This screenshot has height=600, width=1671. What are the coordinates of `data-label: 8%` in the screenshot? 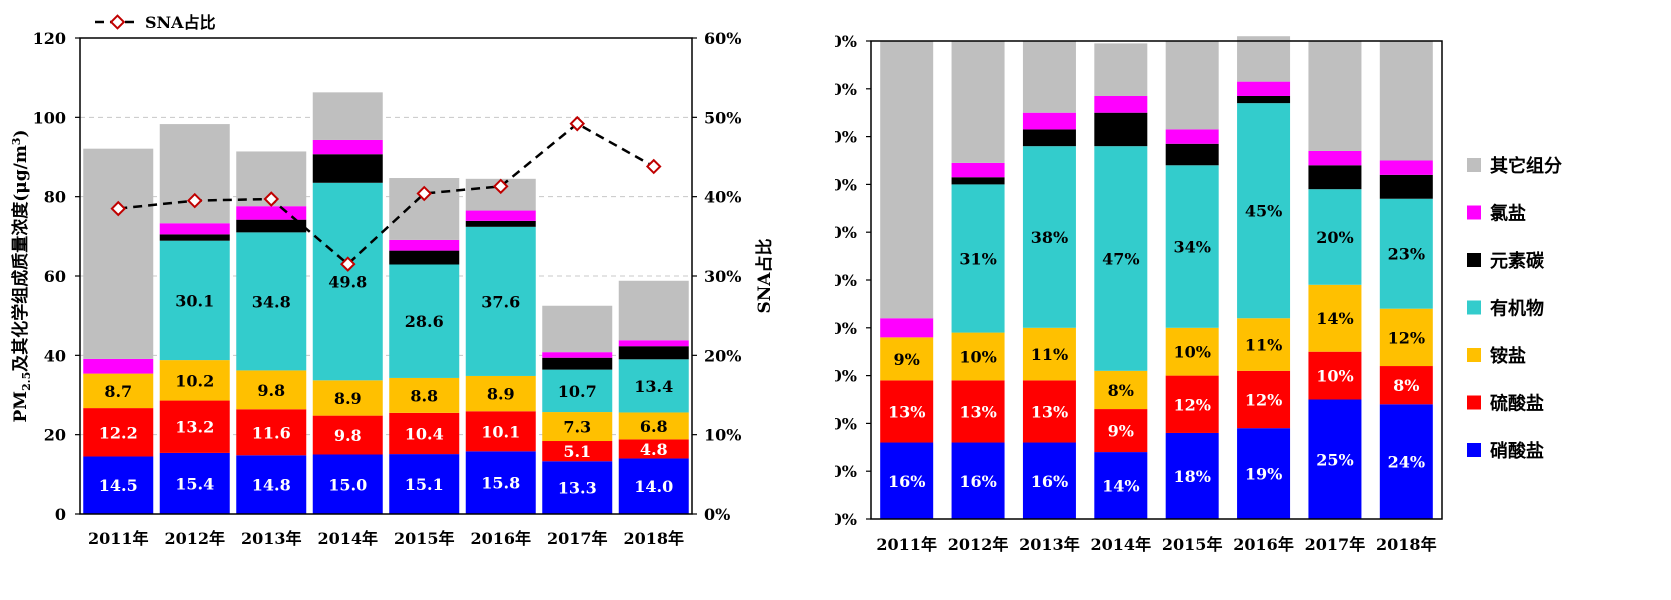 It's located at (1406, 385).